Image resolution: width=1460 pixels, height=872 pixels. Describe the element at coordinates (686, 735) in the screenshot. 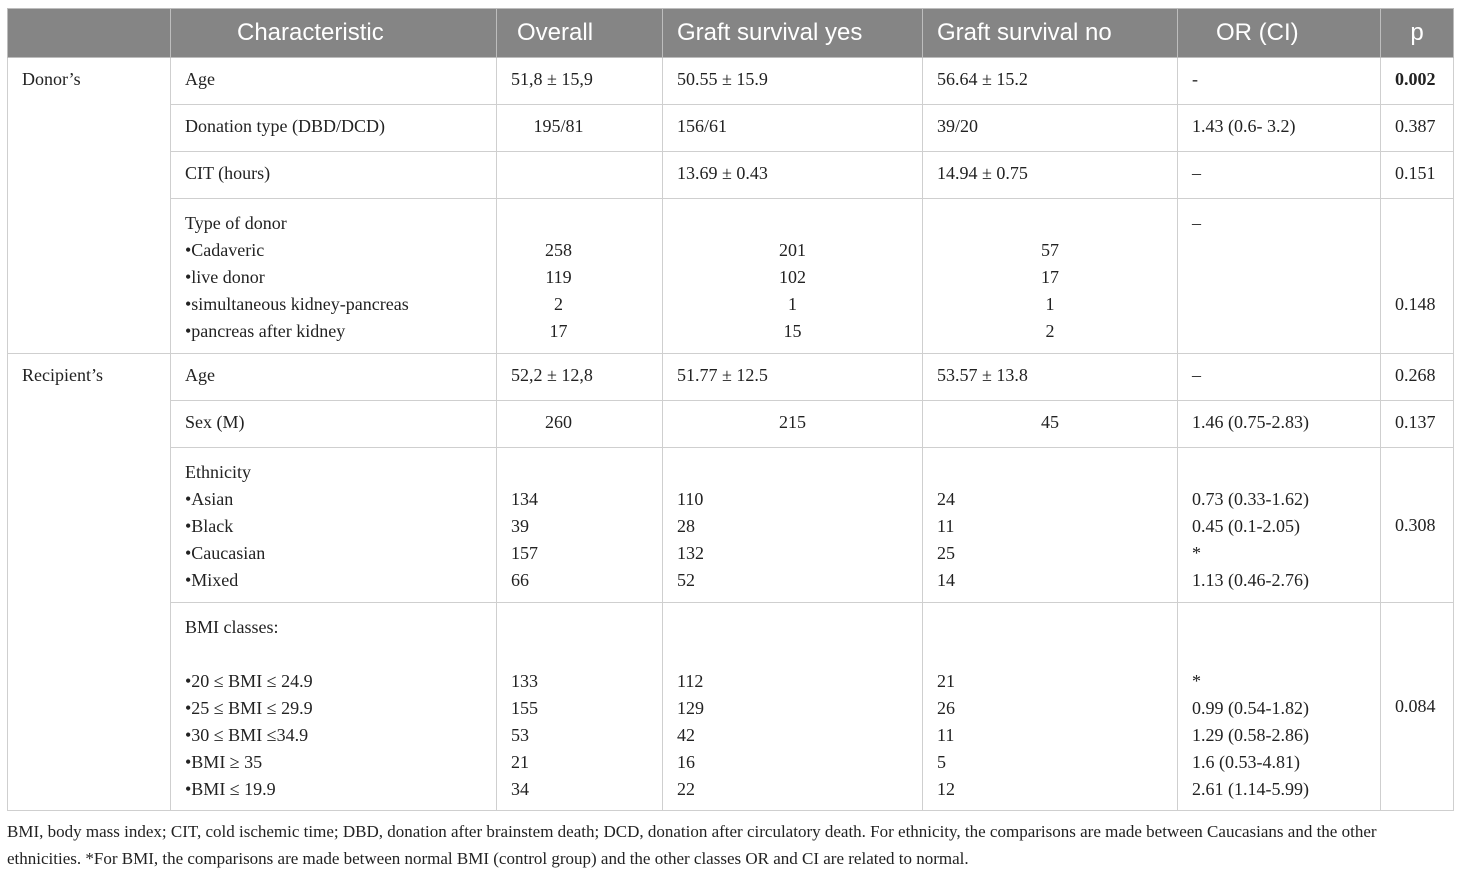

I see `list-item: 42` at that location.